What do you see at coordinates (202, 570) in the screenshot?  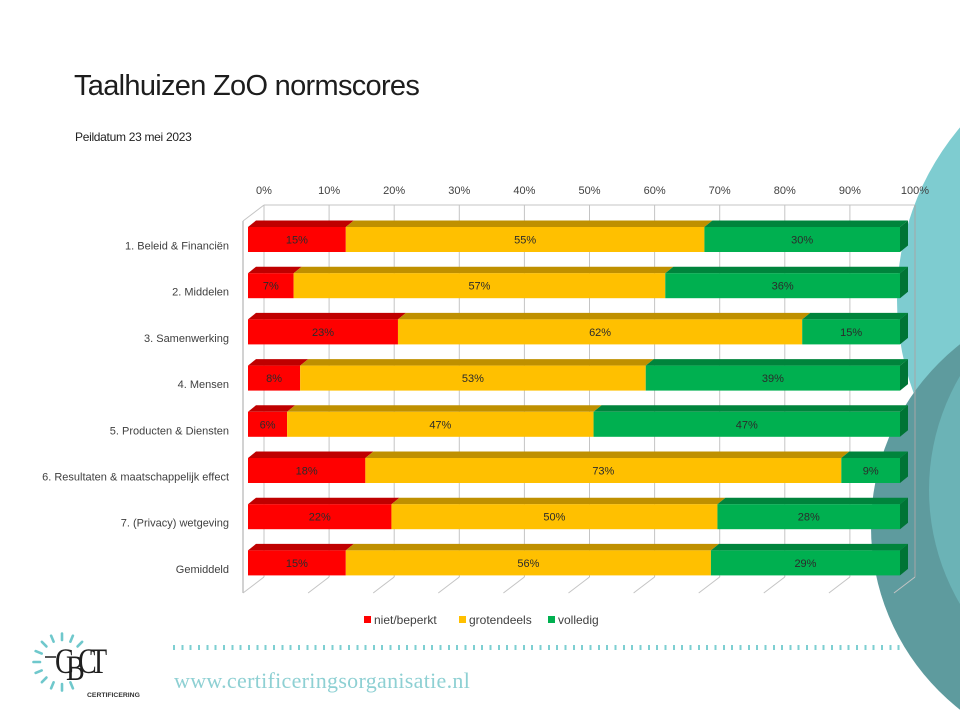 I see `category-label: Gemiddeld` at bounding box center [202, 570].